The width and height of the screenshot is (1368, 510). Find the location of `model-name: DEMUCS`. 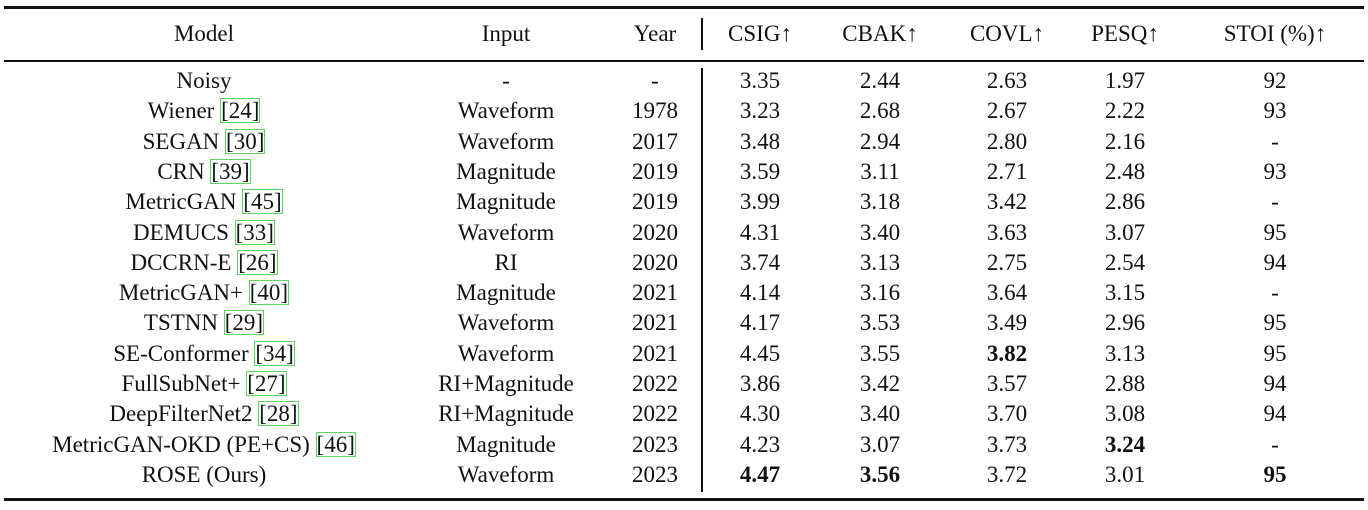

model-name: DEMUCS is located at coordinates (184, 232).